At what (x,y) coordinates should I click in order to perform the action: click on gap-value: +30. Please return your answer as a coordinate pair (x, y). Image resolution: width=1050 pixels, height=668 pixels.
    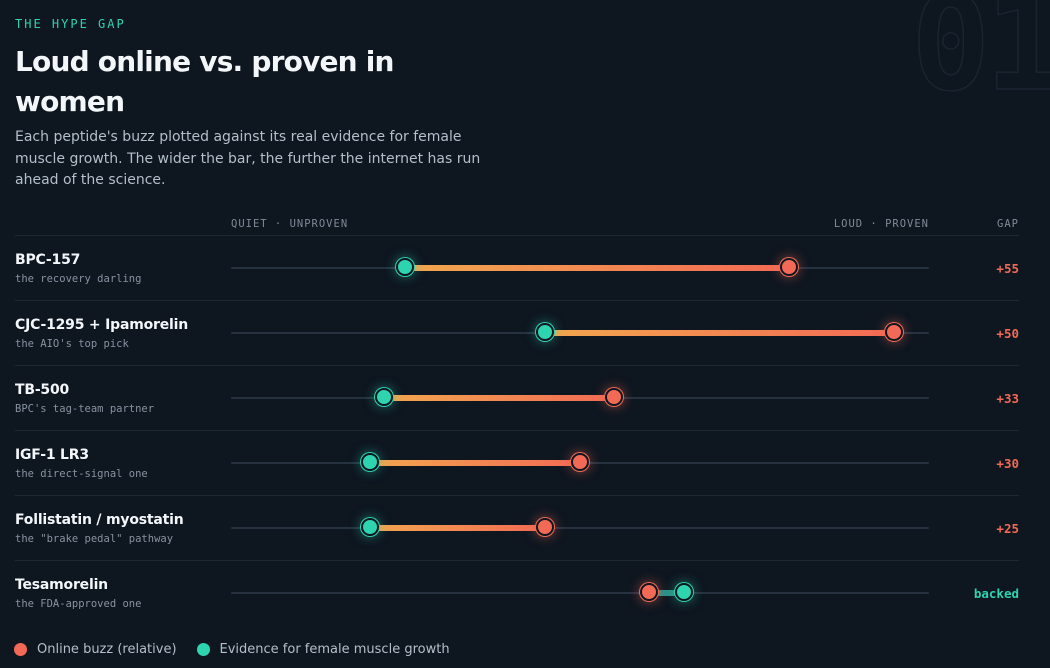
    Looking at the image, I should click on (1007, 463).